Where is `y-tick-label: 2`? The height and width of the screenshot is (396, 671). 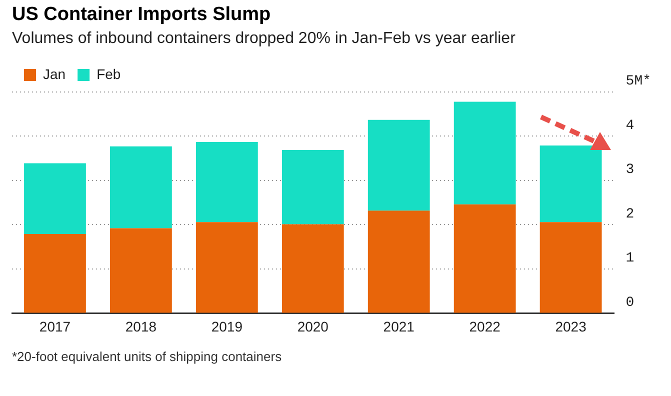 y-tick-label: 2 is located at coordinates (630, 214).